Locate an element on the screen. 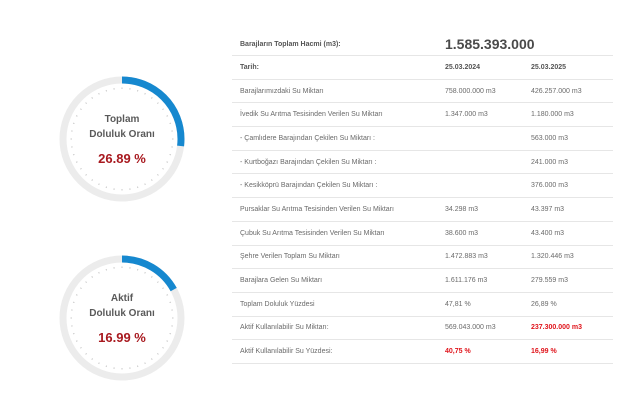 Image resolution: width=640 pixels, height=400 pixels. row-value-2024: 40,75 % is located at coordinates (480, 351).